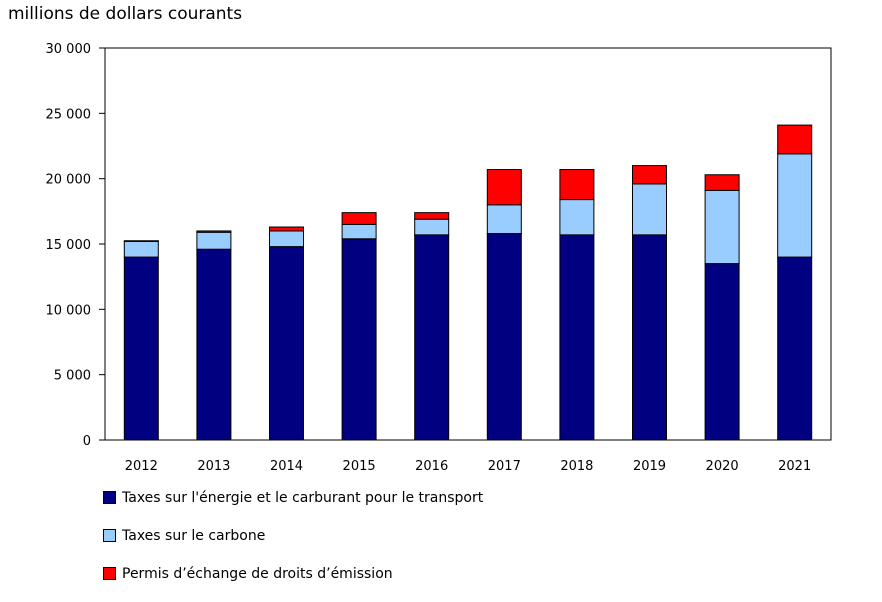  What do you see at coordinates (432, 337) in the screenshot?
I see `bar-segment-2016-s0` at bounding box center [432, 337].